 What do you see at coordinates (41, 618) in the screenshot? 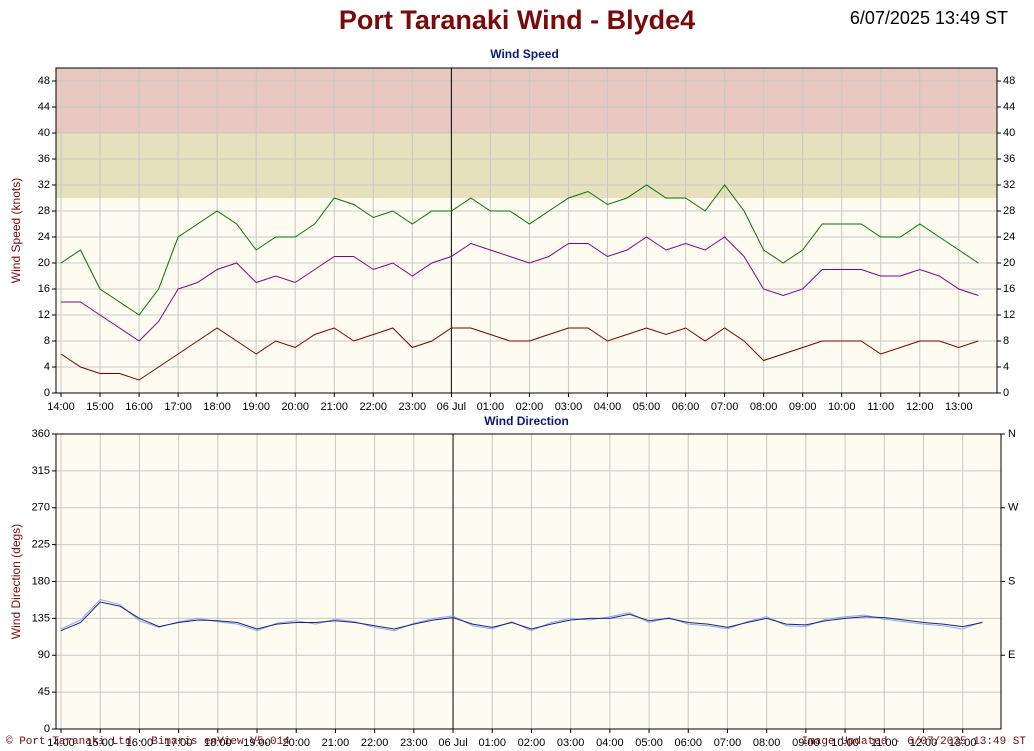
I see `y-tick-label: 135` at bounding box center [41, 618].